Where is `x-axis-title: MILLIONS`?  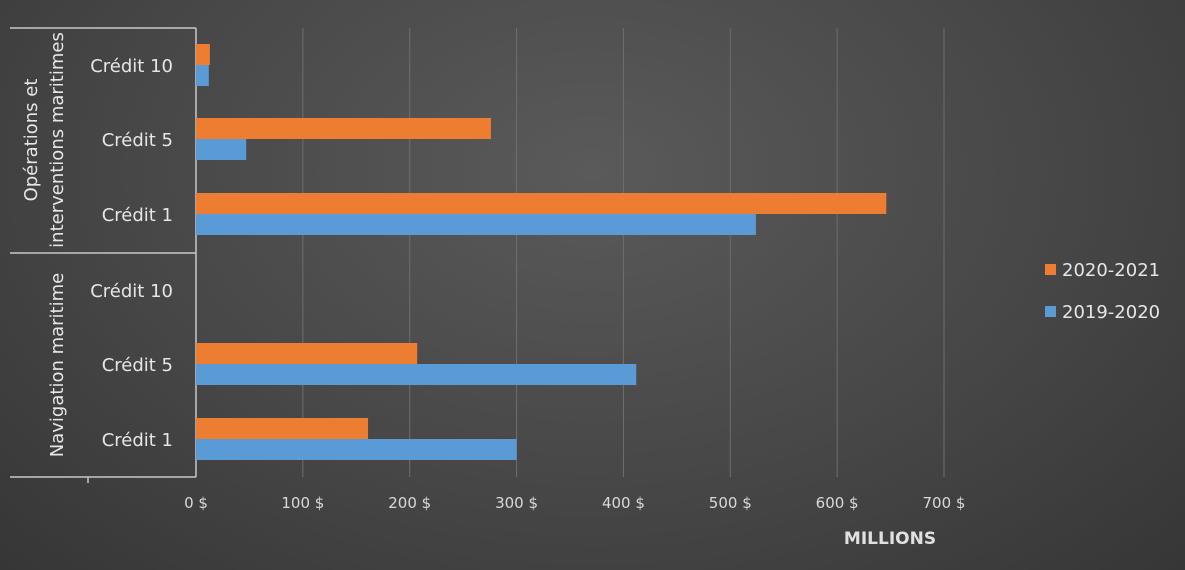
x-axis-title: MILLIONS is located at coordinates (890, 539).